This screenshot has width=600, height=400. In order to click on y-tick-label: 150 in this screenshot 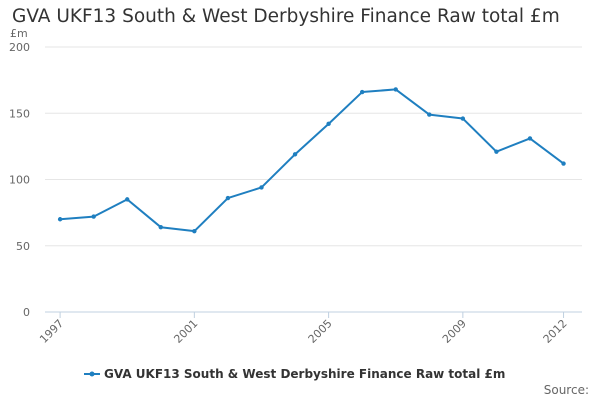, I will do `click(19, 113)`.